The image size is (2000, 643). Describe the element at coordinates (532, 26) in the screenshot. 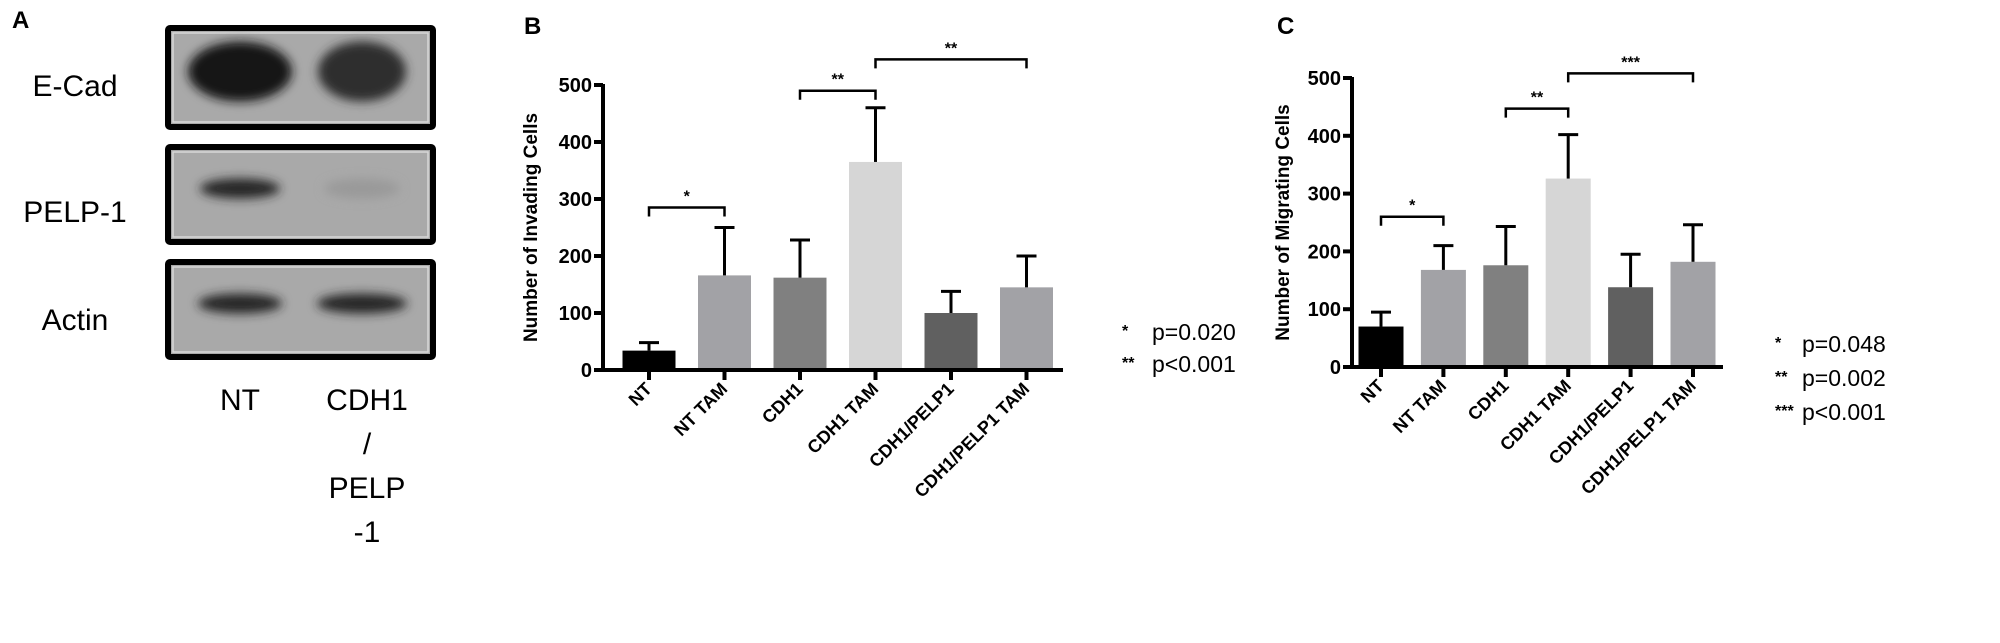

I see `panel-label: B` at that location.